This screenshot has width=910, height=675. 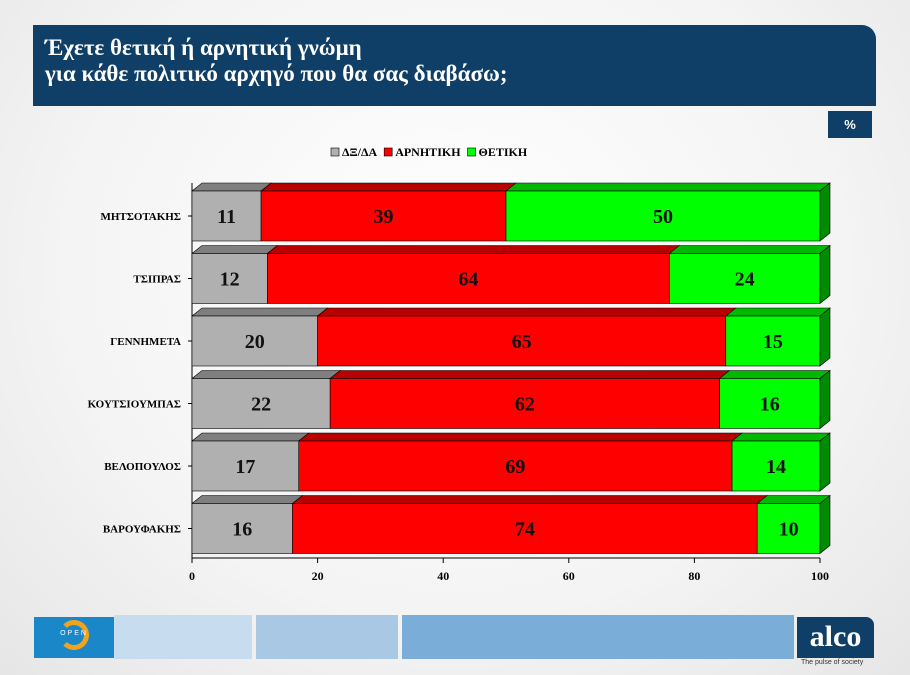 I want to click on alco-logo: alco, so click(x=835, y=637).